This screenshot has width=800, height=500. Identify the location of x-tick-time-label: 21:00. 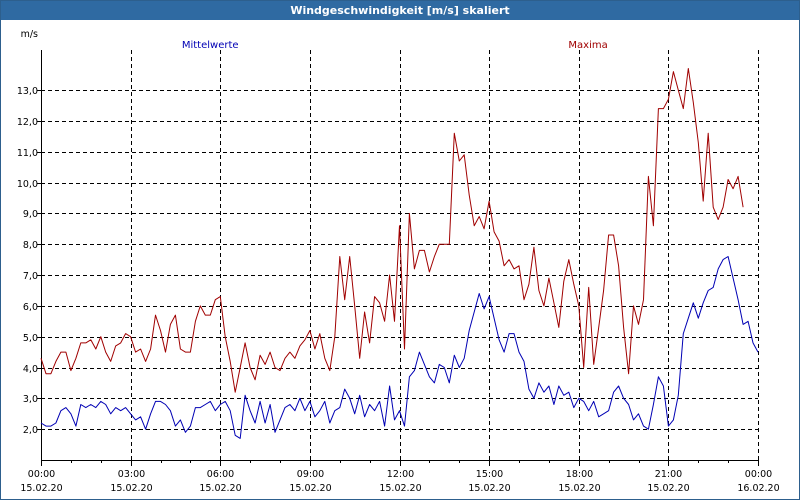
(668, 474).